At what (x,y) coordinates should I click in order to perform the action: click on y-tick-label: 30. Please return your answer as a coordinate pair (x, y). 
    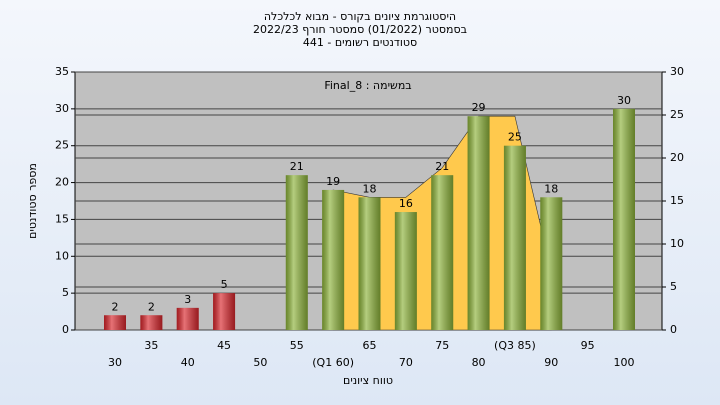
    Looking at the image, I should click on (62, 108).